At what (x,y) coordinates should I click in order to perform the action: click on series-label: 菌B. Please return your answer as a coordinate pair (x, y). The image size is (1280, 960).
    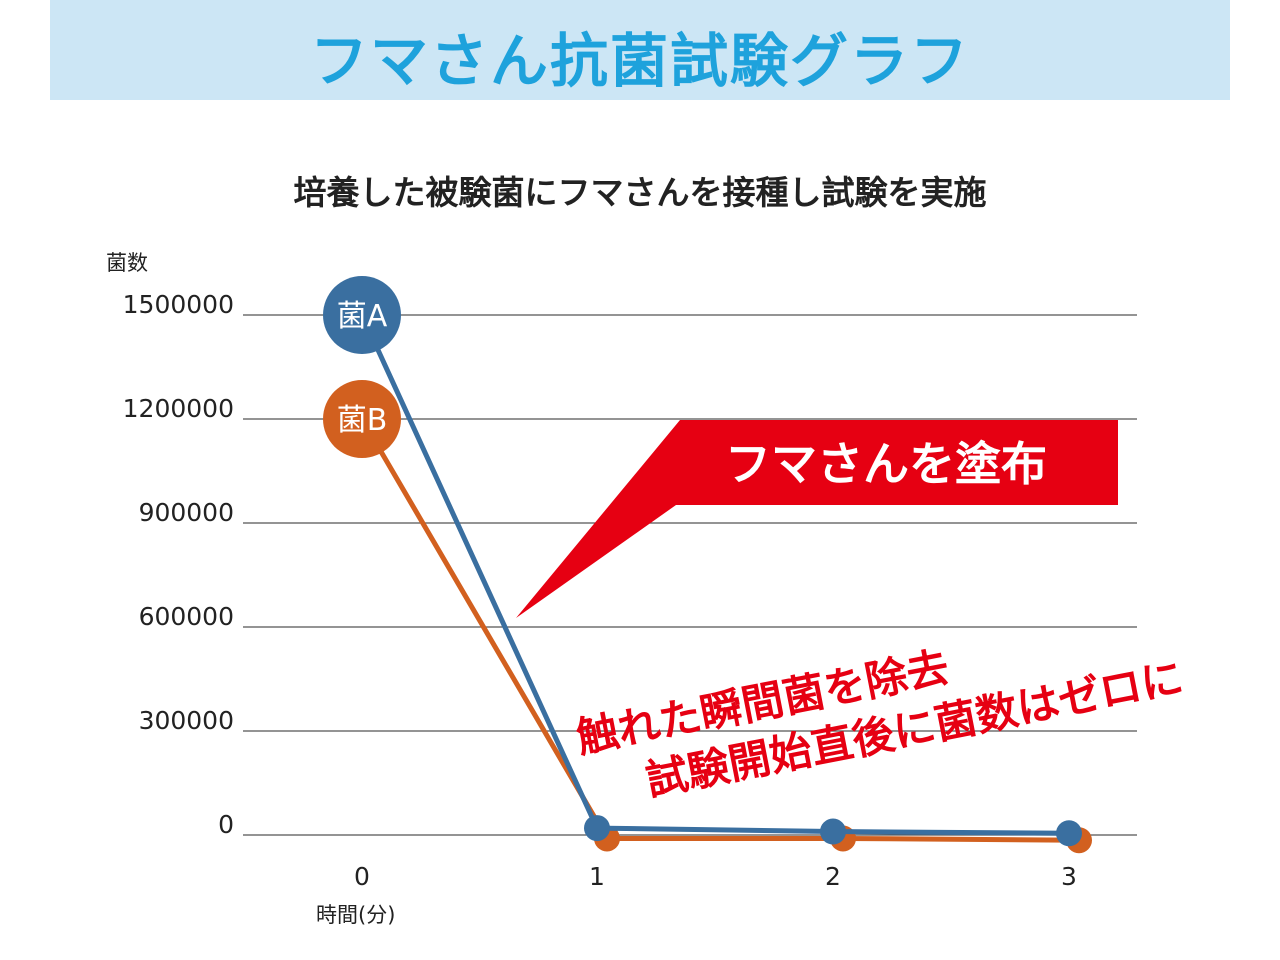
    Looking at the image, I should click on (362, 420).